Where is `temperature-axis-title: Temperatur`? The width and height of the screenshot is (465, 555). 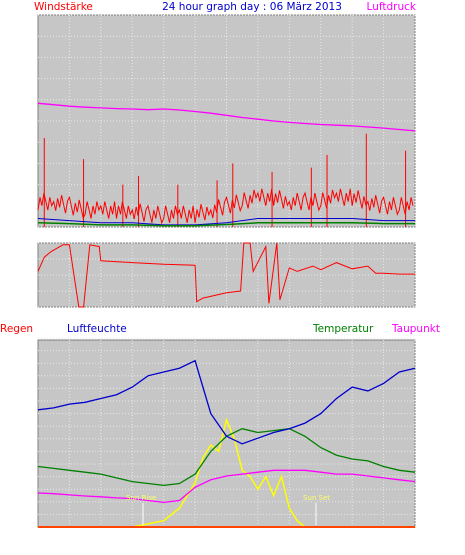
temperature-axis-title: Temperatur is located at coordinates (343, 329).